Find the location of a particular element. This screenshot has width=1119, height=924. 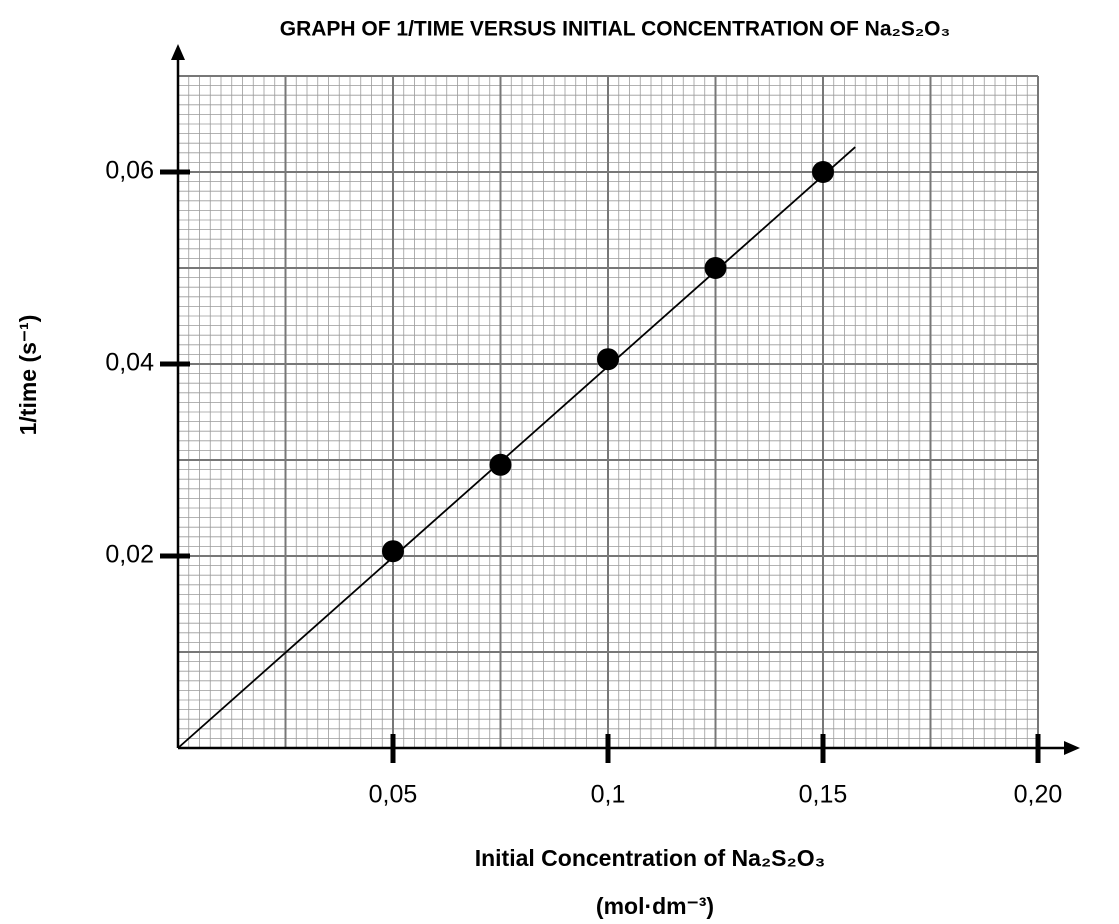

x-tick-label: 0,15 is located at coordinates (823, 795).